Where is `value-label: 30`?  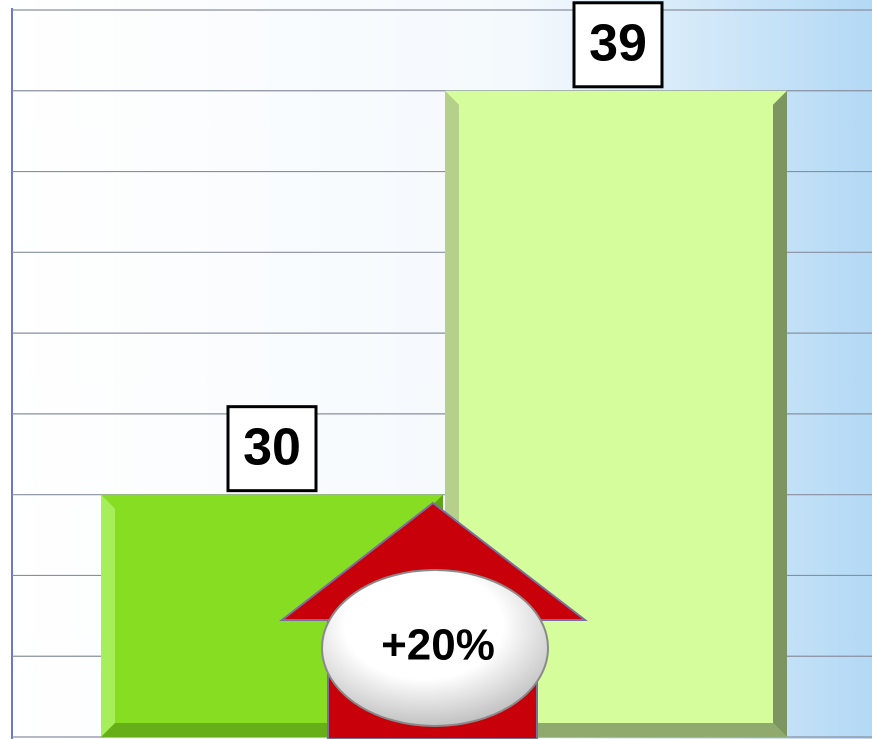 value-label: 30 is located at coordinates (272, 447).